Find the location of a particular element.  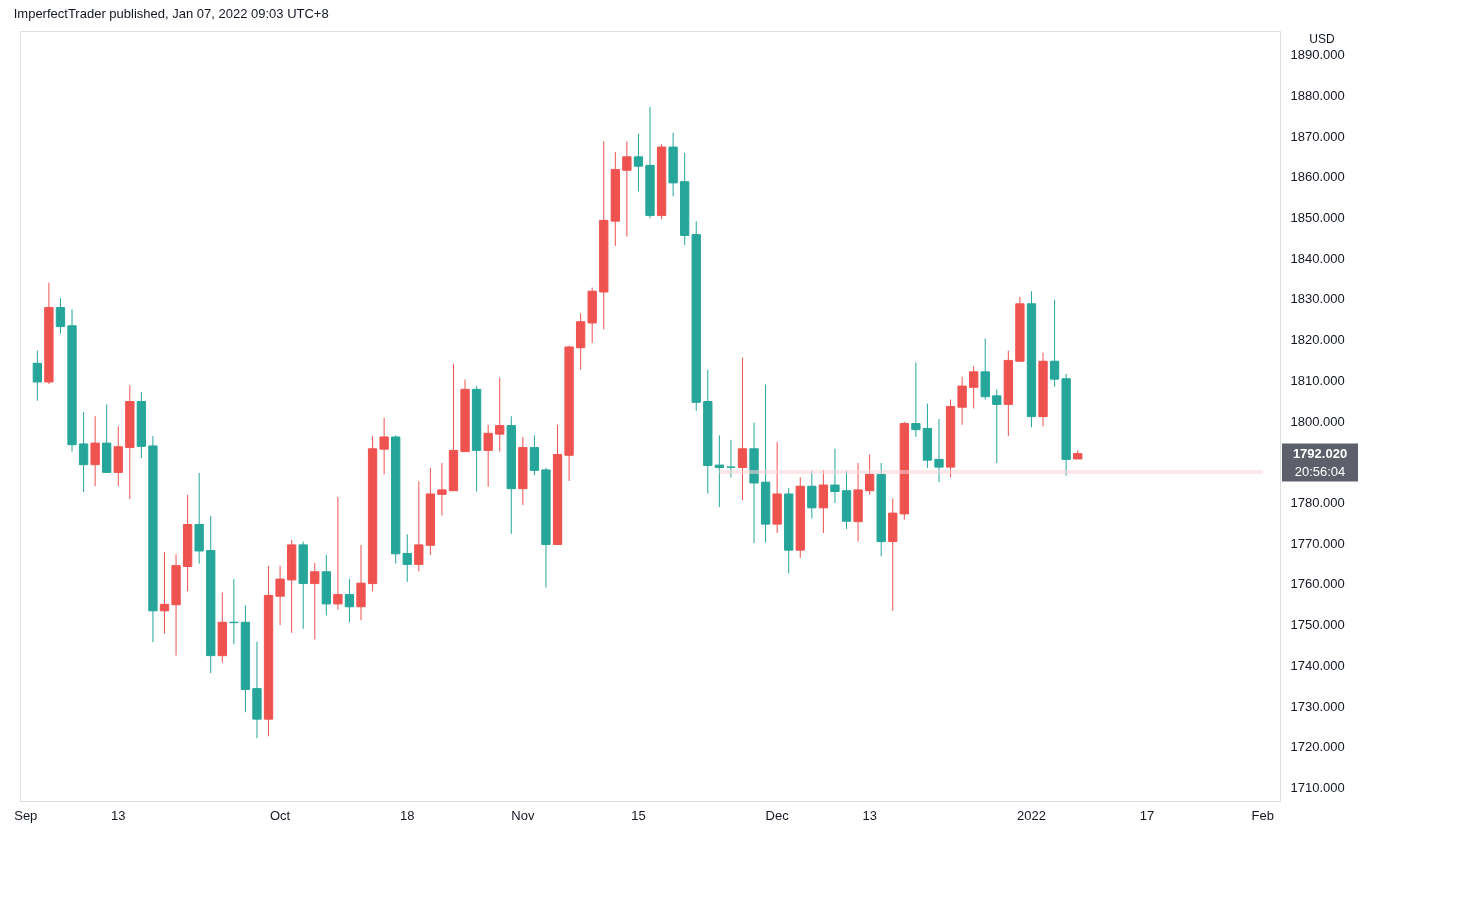

y-tick-label: 1860.000 is located at coordinates (1317, 177).